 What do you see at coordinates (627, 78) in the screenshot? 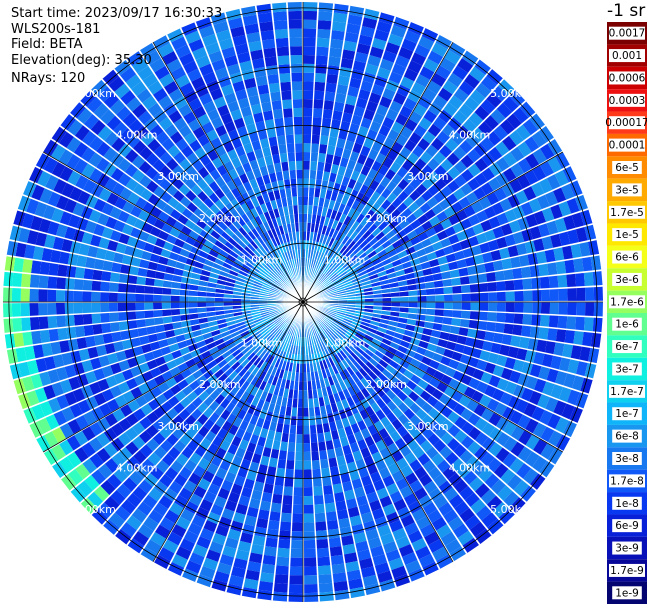
I see `colorbar-label: 0.0006` at bounding box center [627, 78].